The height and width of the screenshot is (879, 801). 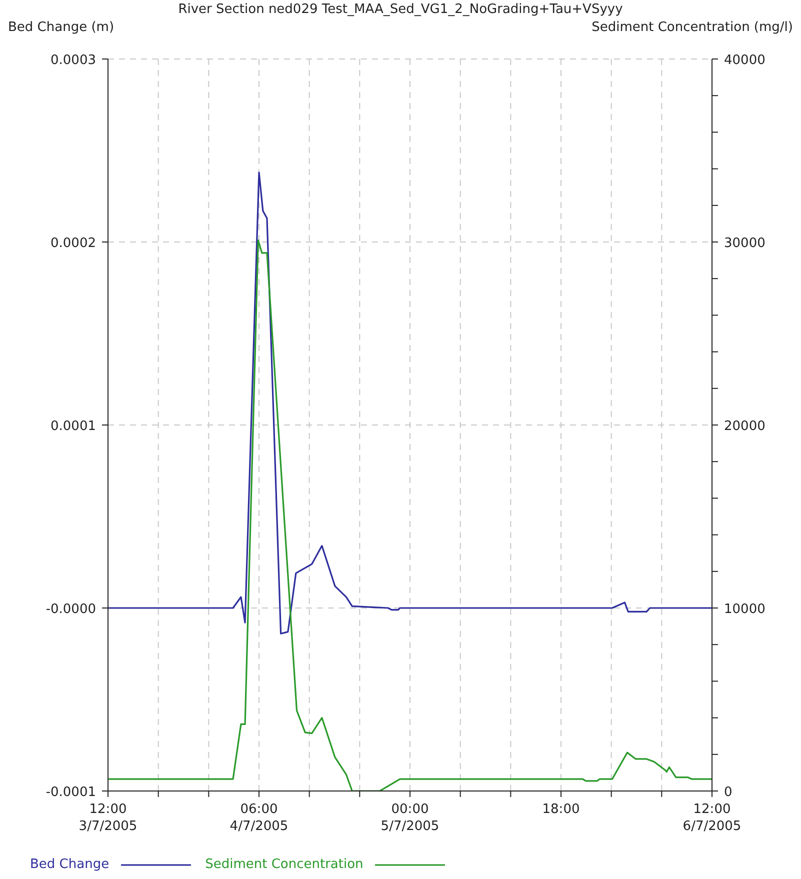 What do you see at coordinates (561, 809) in the screenshot?
I see `x-tick-label: 18:00` at bounding box center [561, 809].